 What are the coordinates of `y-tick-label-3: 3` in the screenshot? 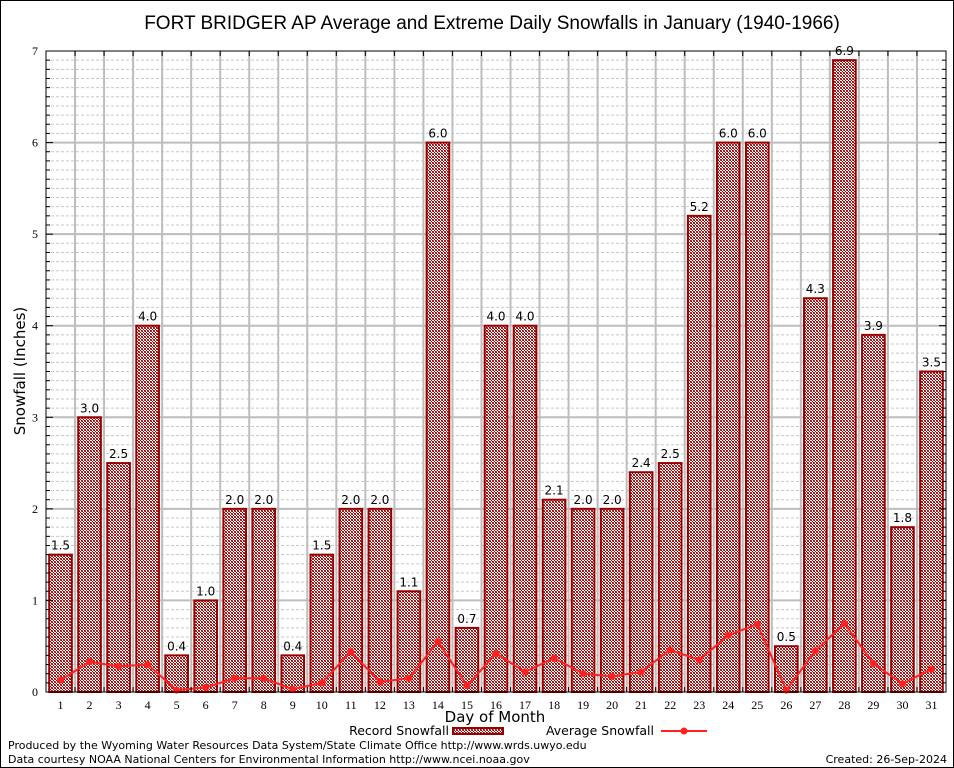 It's located at (35, 417).